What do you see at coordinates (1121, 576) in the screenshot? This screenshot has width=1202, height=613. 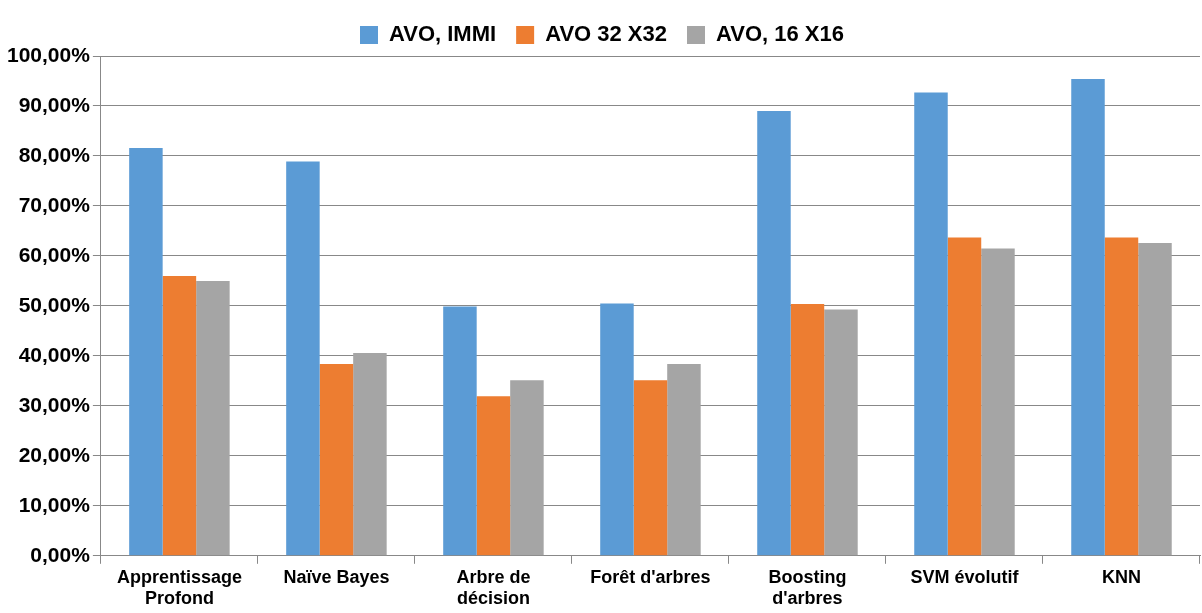 I see `x-tick-label: KNN` at bounding box center [1121, 576].